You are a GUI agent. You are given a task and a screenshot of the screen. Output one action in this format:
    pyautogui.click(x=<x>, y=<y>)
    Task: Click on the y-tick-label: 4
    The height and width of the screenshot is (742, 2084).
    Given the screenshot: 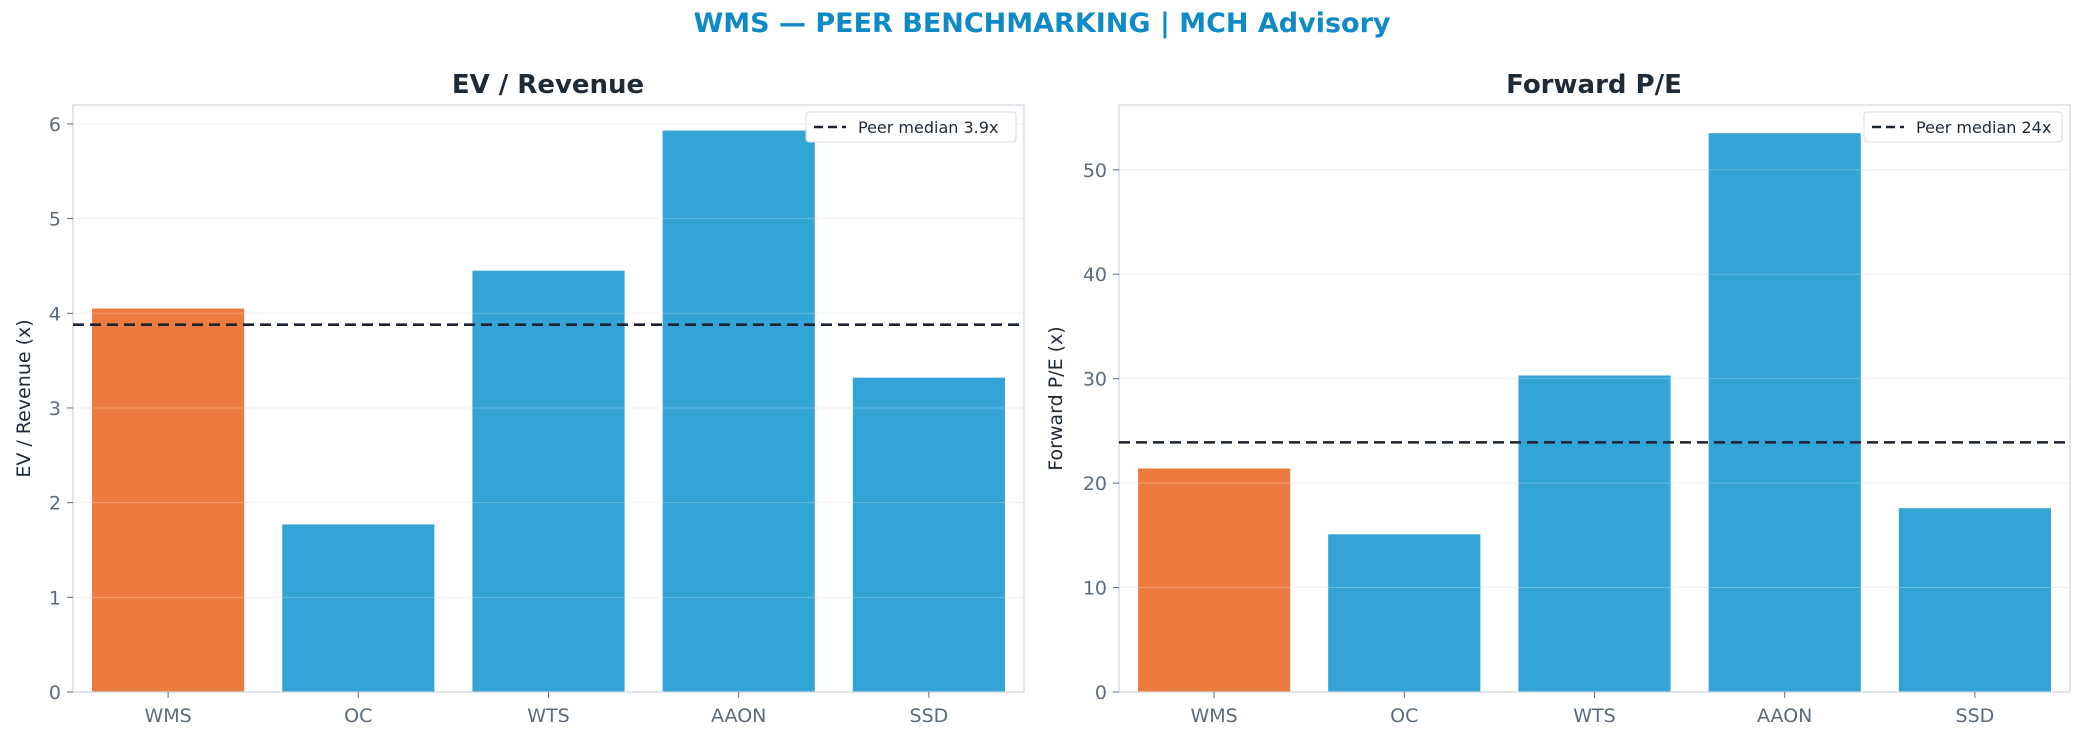 What is the action you would take?
    pyautogui.click(x=55, y=314)
    